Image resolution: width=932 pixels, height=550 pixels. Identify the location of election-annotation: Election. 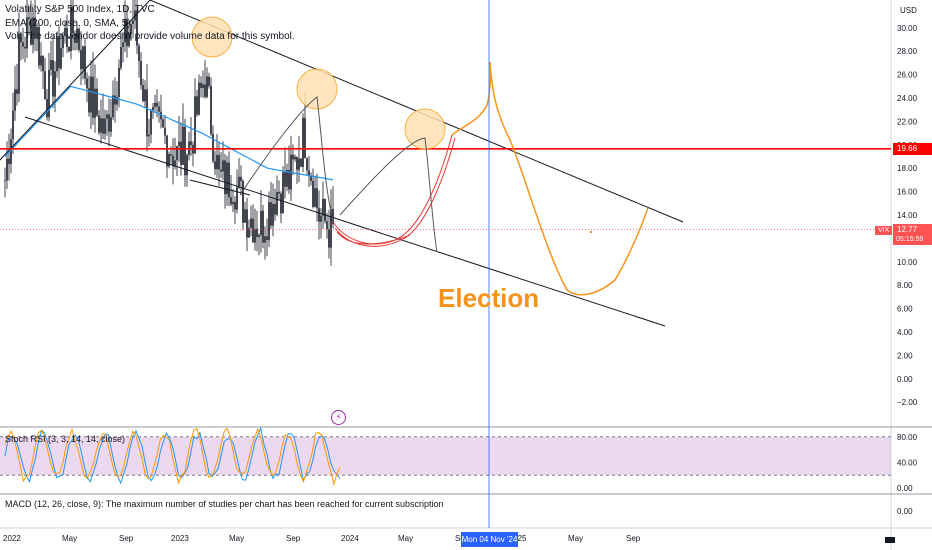
(489, 298).